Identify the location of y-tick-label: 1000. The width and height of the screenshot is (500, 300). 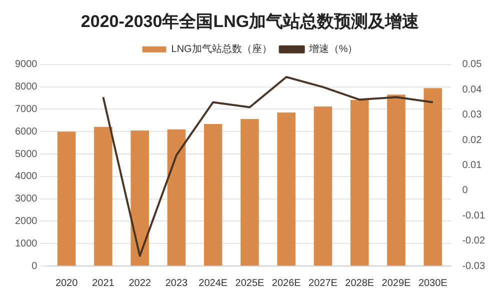
(26, 244).